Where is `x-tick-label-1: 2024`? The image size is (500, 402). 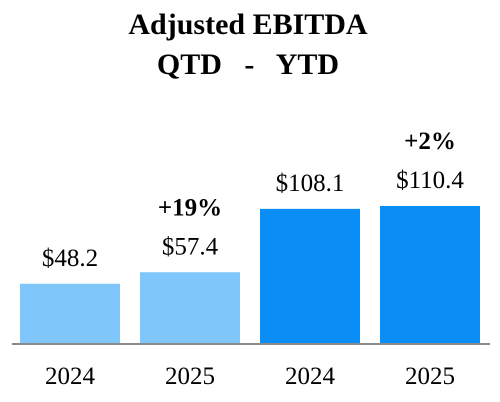 x-tick-label-1: 2024 is located at coordinates (70, 376).